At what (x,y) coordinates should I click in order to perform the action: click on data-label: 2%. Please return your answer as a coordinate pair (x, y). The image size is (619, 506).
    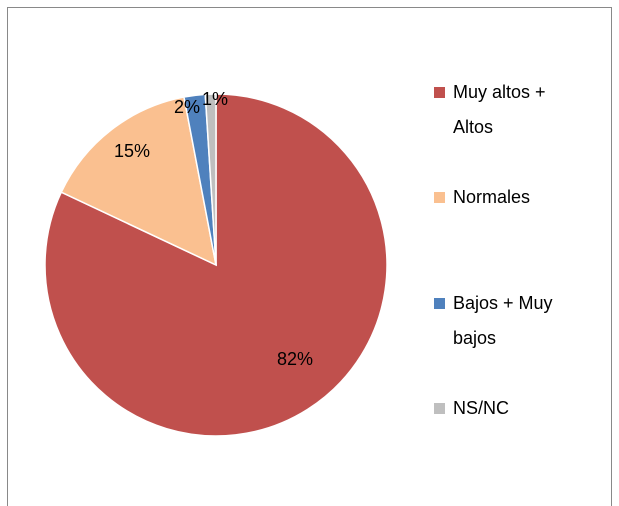
    Looking at the image, I should click on (187, 107).